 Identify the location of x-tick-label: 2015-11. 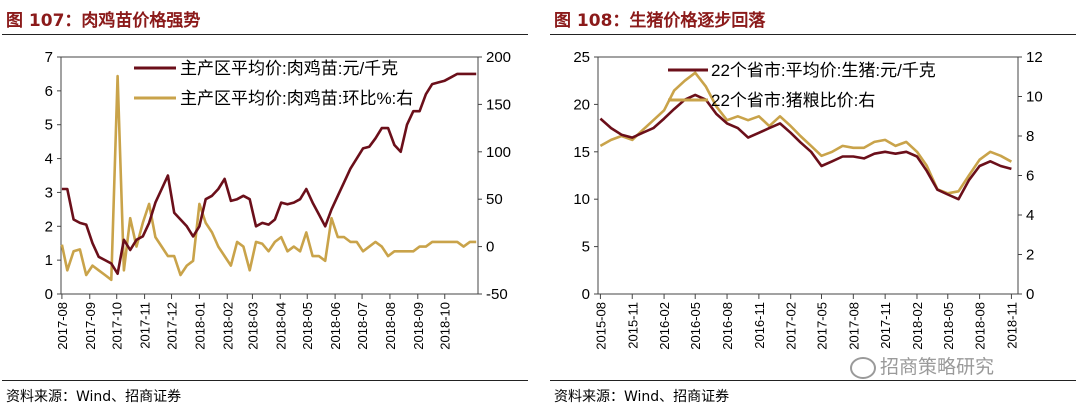
(632, 325).